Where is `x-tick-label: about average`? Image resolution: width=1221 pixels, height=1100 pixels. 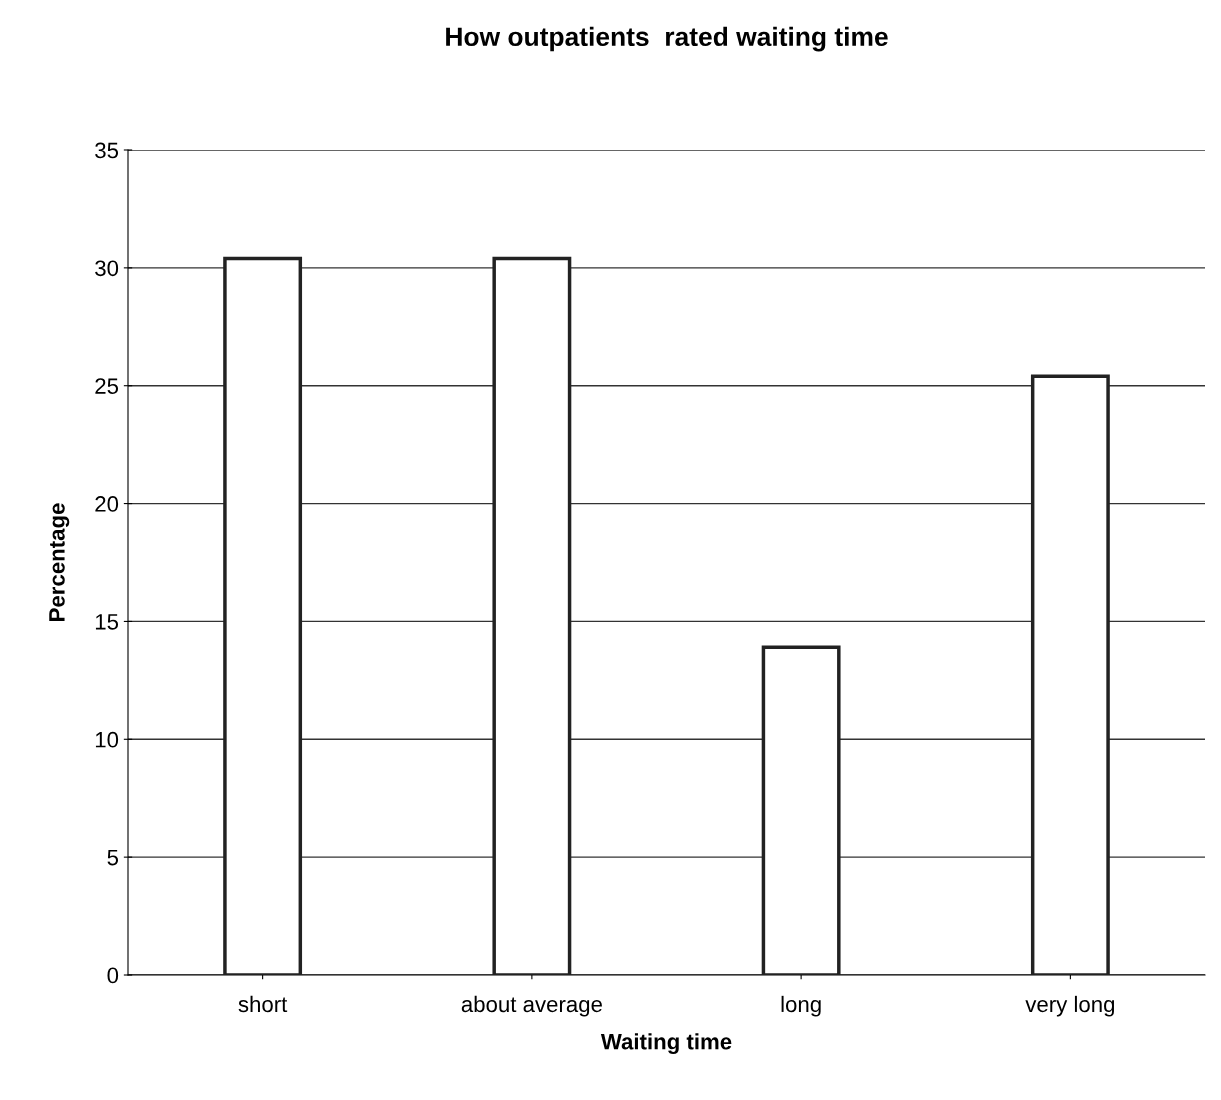 x-tick-label: about average is located at coordinates (531, 1006).